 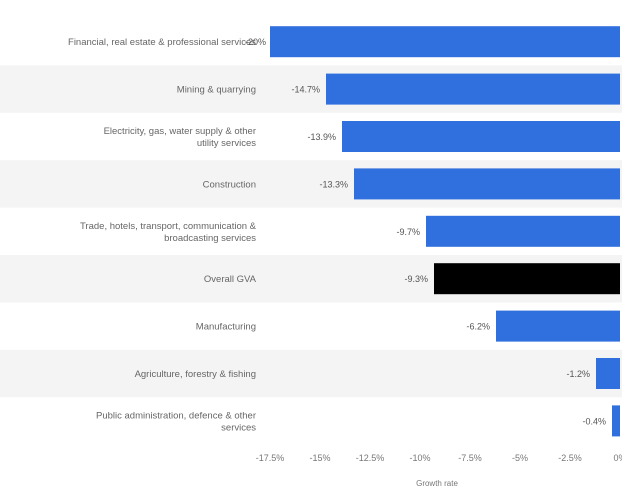 What do you see at coordinates (216, 90) in the screenshot?
I see `category-label: Mining & quarrying` at bounding box center [216, 90].